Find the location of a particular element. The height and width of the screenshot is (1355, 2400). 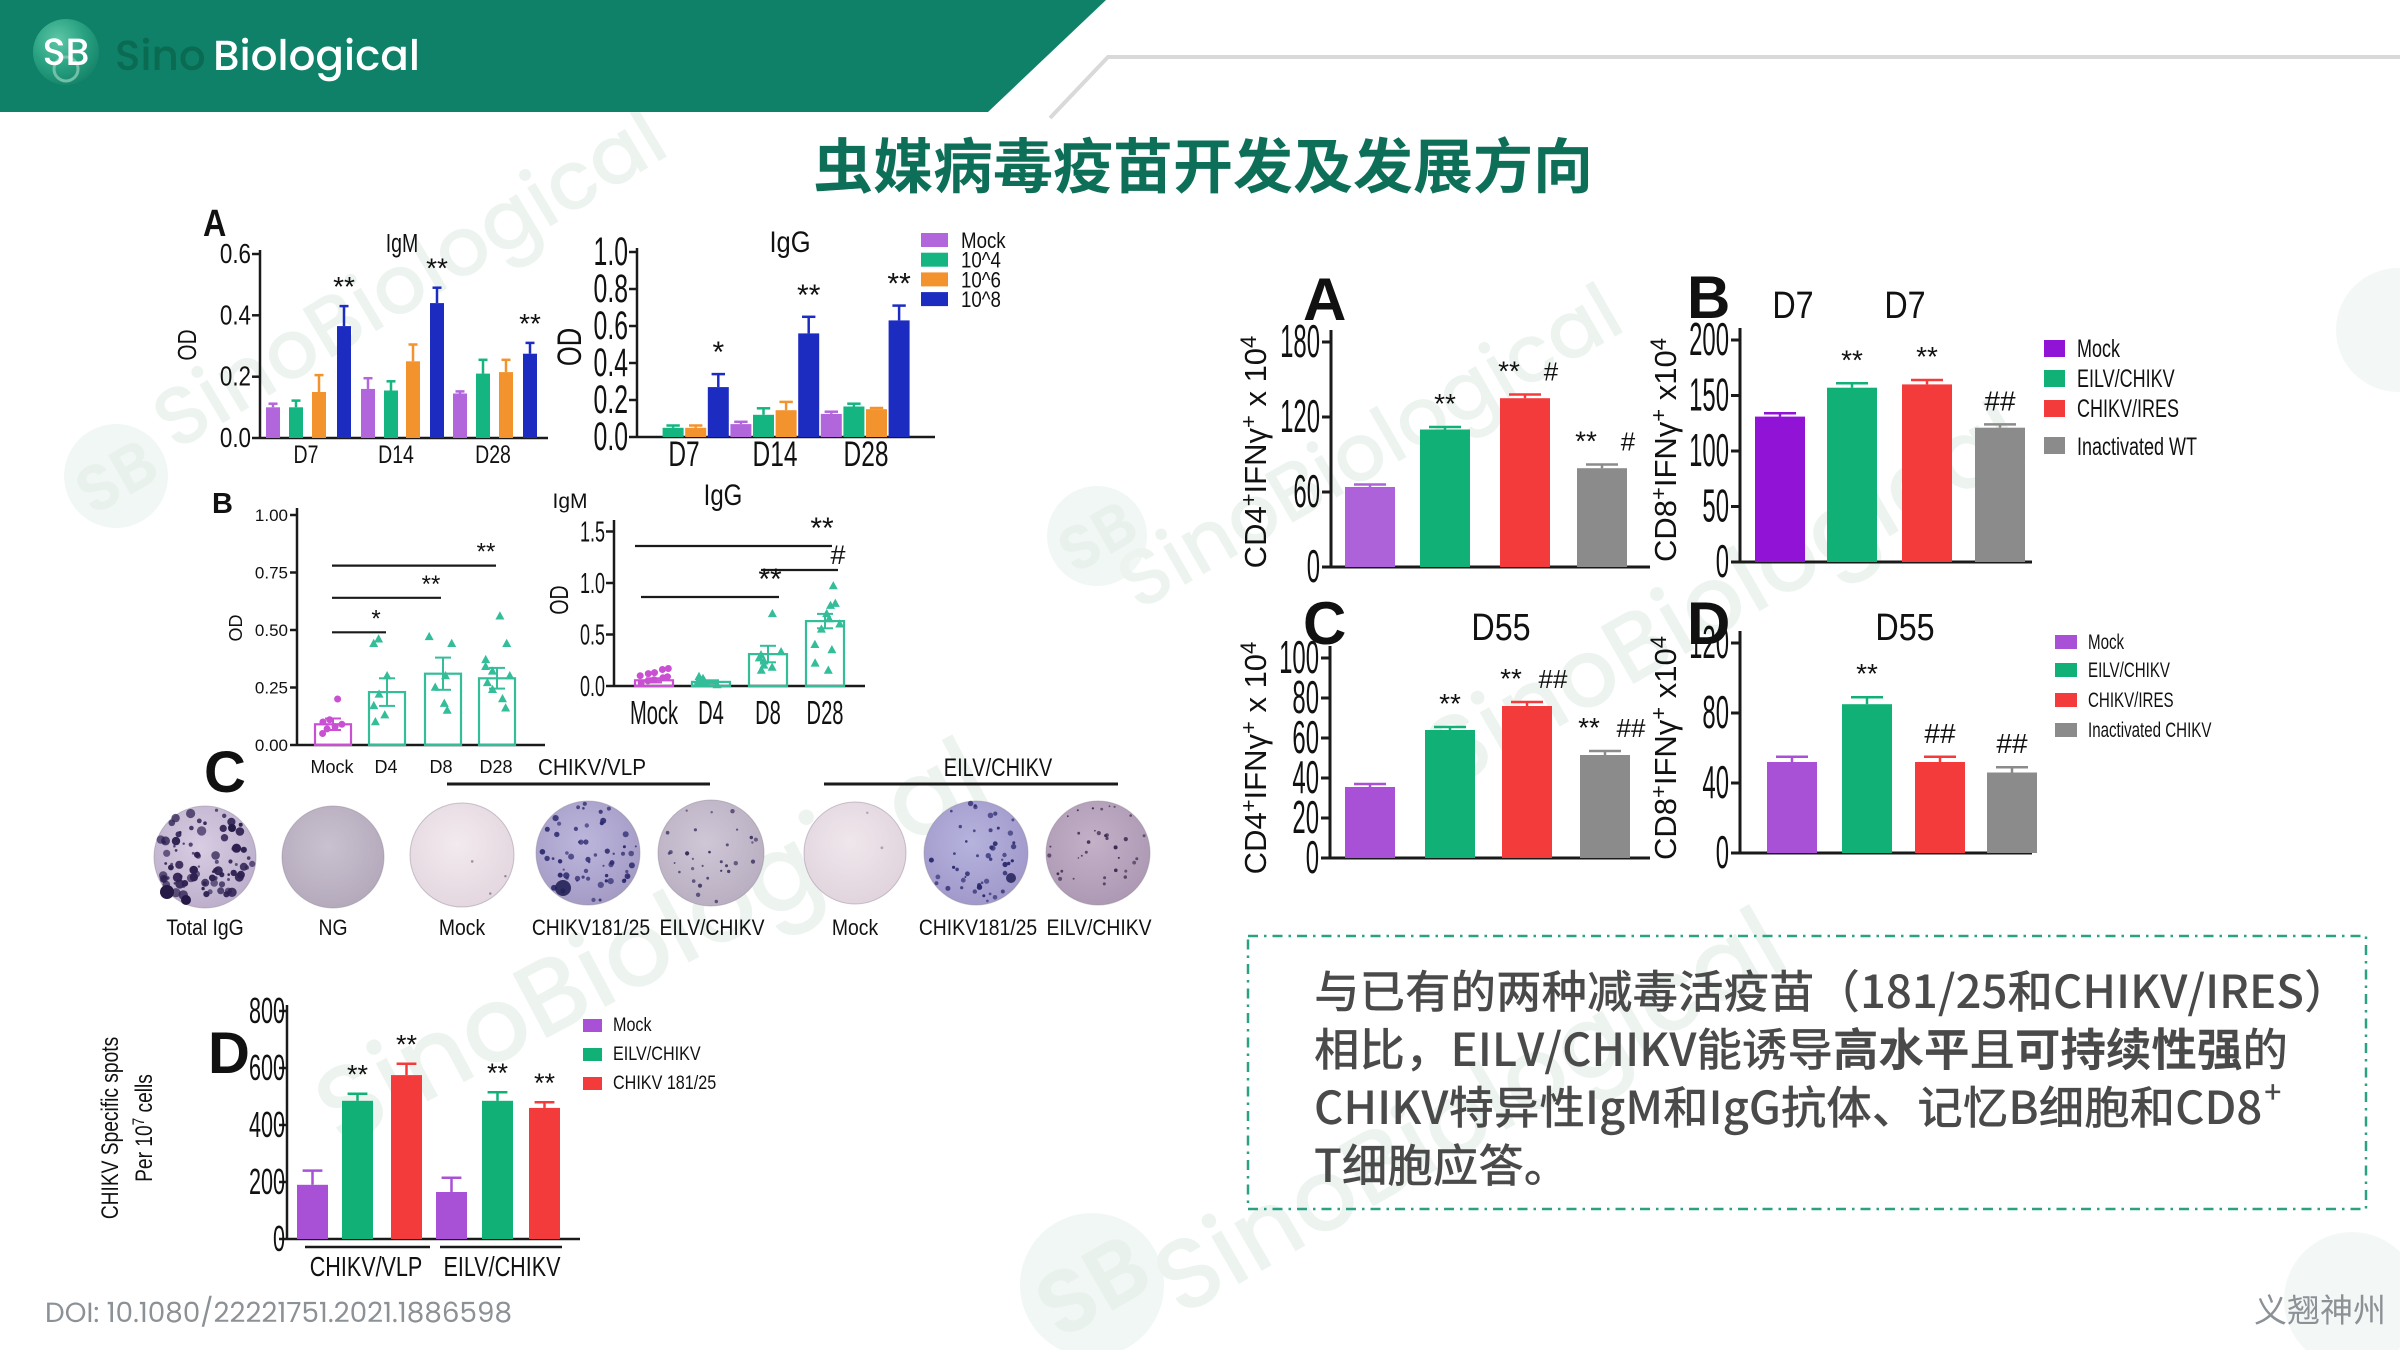

svg-text: 0.4 is located at coordinates (235, 315).